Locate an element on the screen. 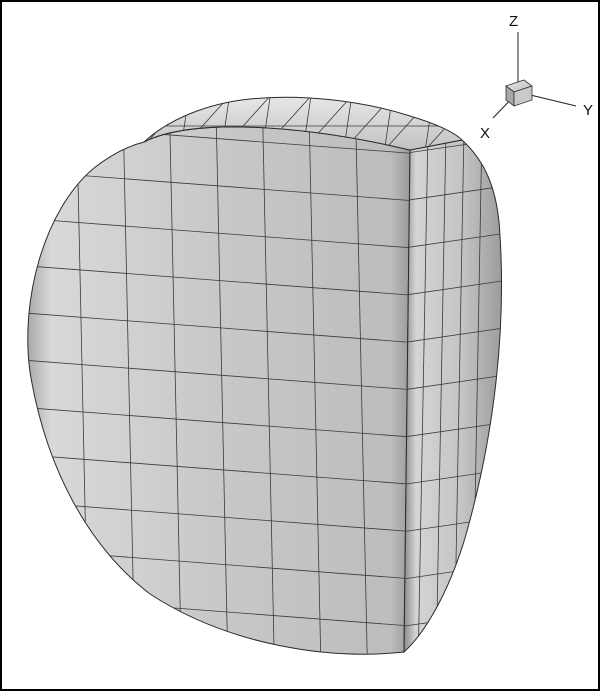 Image resolution: width=600 pixels, height=696 pixels. side-face is located at coordinates (453, 396).